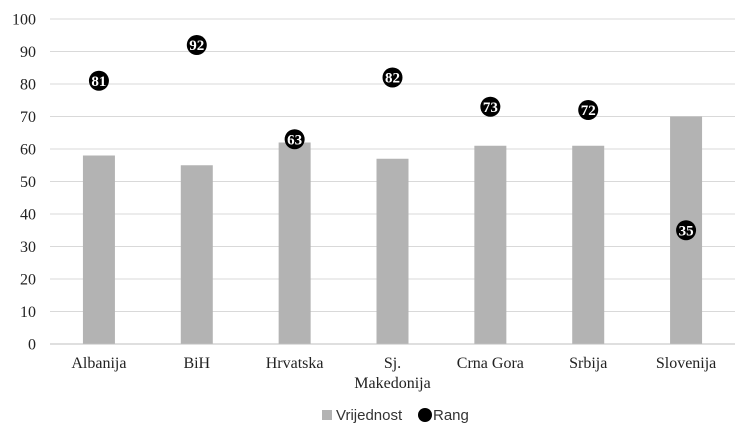 The image size is (748, 428). What do you see at coordinates (425, 415) in the screenshot?
I see `legend-marker-rang` at bounding box center [425, 415].